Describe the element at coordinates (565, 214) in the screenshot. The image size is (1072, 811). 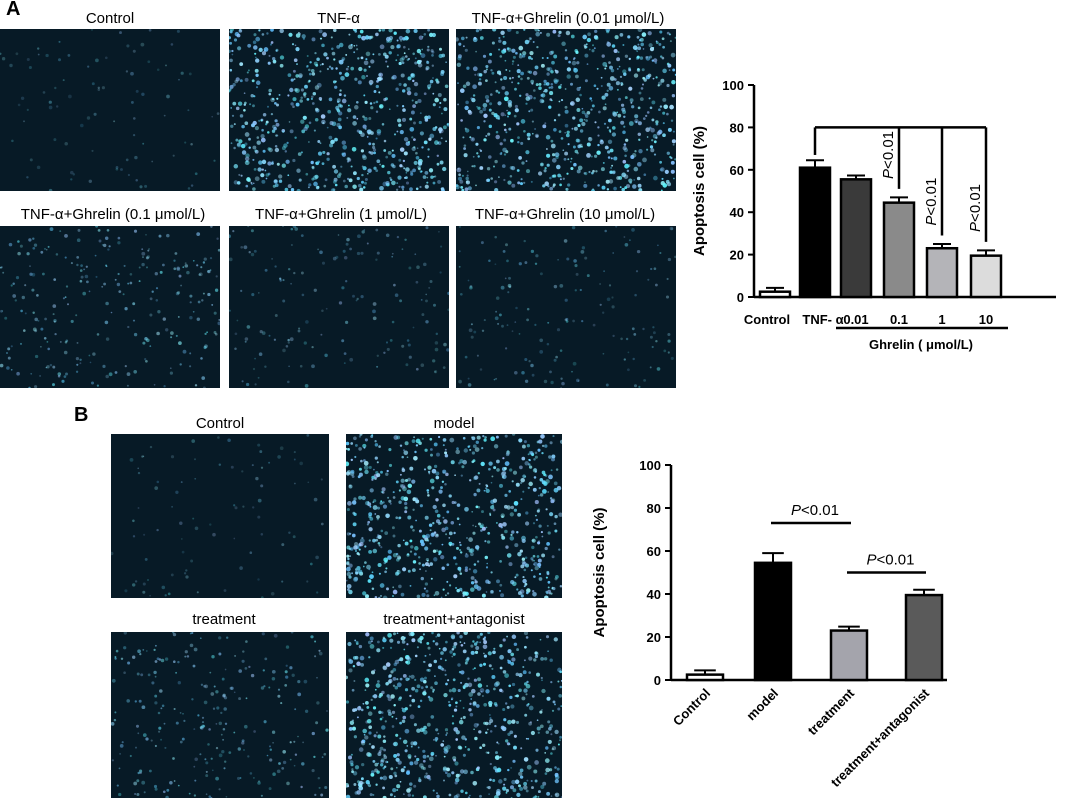
I see `image-label-ghrelin-10: TNF-α+Ghrelin (10 μmol/L)` at that location.